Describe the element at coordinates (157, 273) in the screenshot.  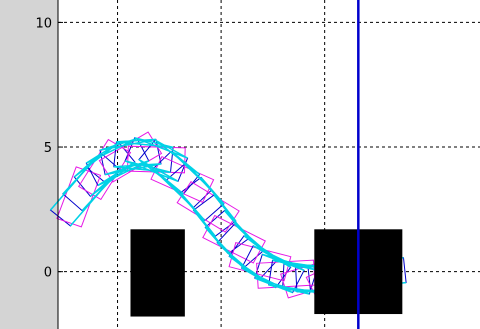
I see `obstacle` at that location.